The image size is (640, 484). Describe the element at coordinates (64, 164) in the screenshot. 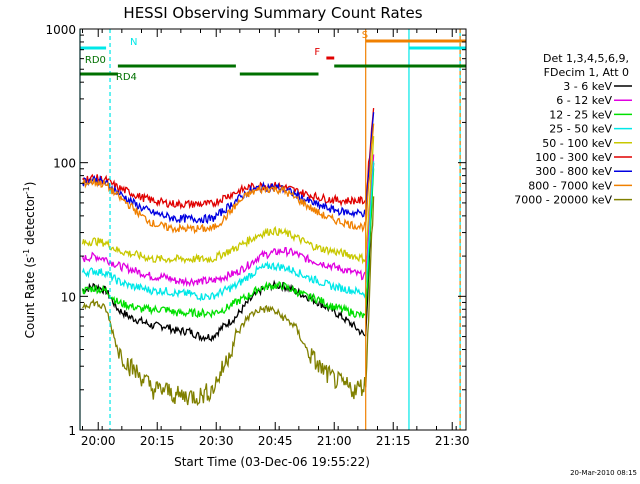

I see `y-tick-label: 100` at that location.